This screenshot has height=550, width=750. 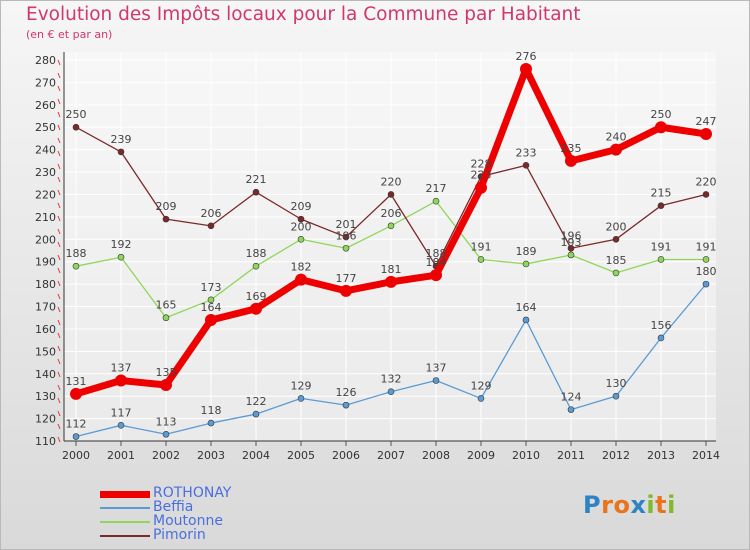 What do you see at coordinates (706, 271) in the screenshot?
I see `data-label: 180` at bounding box center [706, 271].